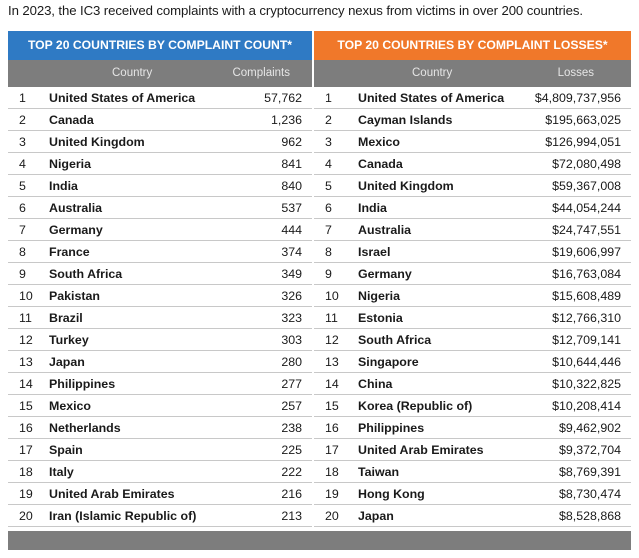  What do you see at coordinates (372, 208) in the screenshot?
I see `country-cell: India` at bounding box center [372, 208].